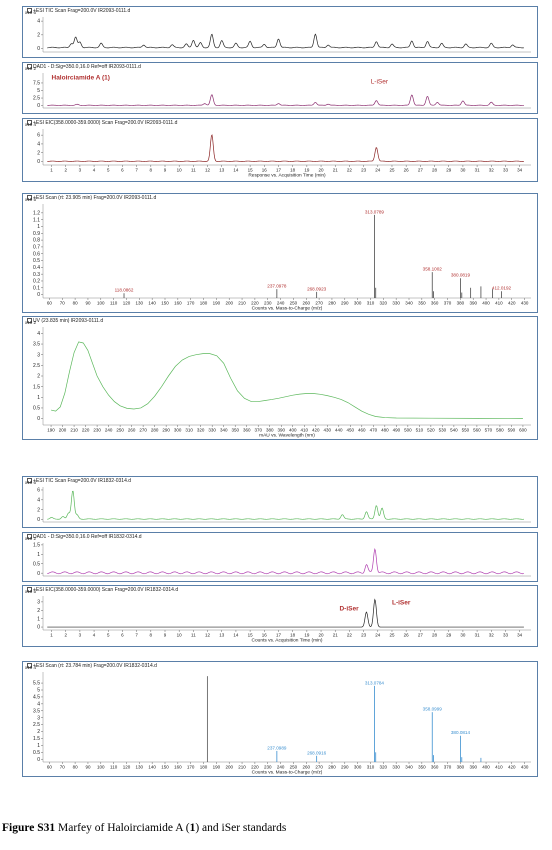 The width and height of the screenshot is (552, 850). Describe the element at coordinates (463, 635) in the screenshot. I see `x-tick-label: 30` at that location.